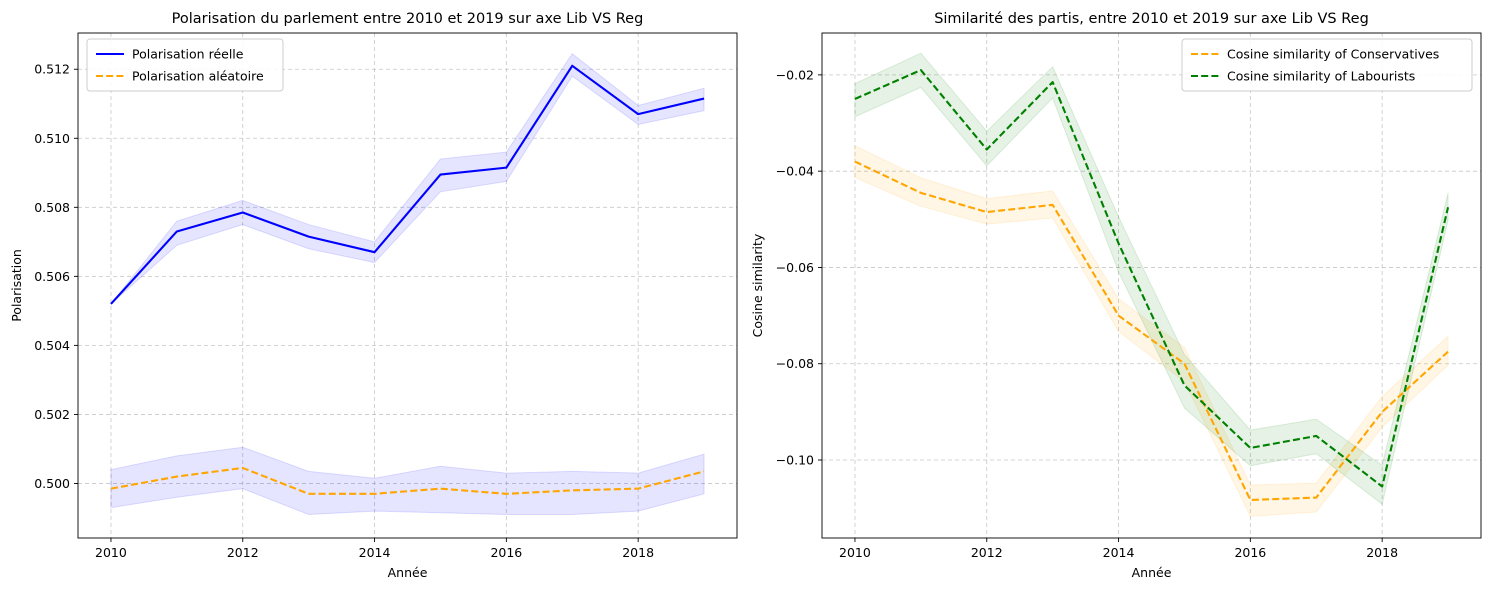 Image resolution: width=1489 pixels, height=590 pixels. Describe the element at coordinates (1333, 54) in the screenshot. I see `legend-label-0: Cosine similarity of Conservatives` at that location.